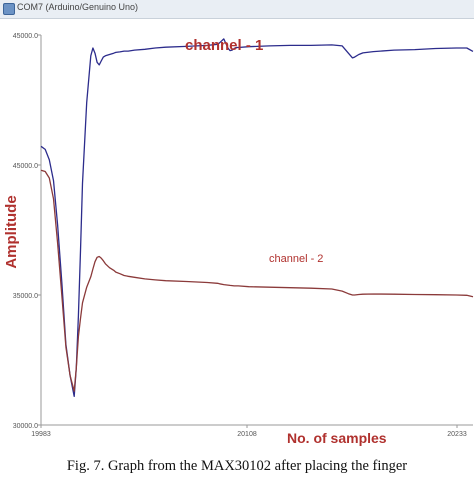 This screenshot has width=474, height=480. What do you see at coordinates (25, 426) in the screenshot?
I see `y-tick-label: 30000.0` at bounding box center [25, 426].